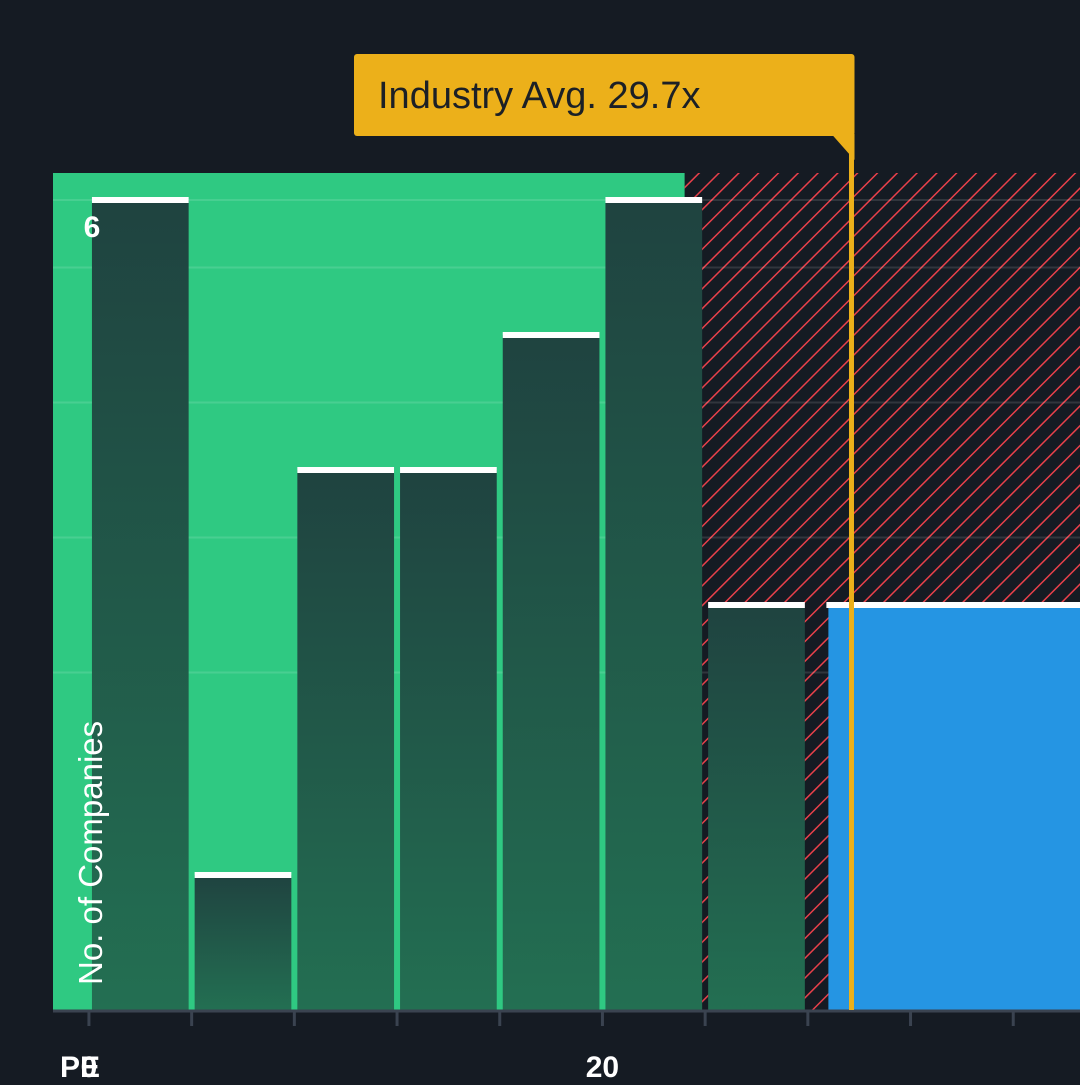 This screenshot has height=1085, width=1080. Describe the element at coordinates (843, 147) in the screenshot. I see `industry-avg-callout-pointer` at that location.